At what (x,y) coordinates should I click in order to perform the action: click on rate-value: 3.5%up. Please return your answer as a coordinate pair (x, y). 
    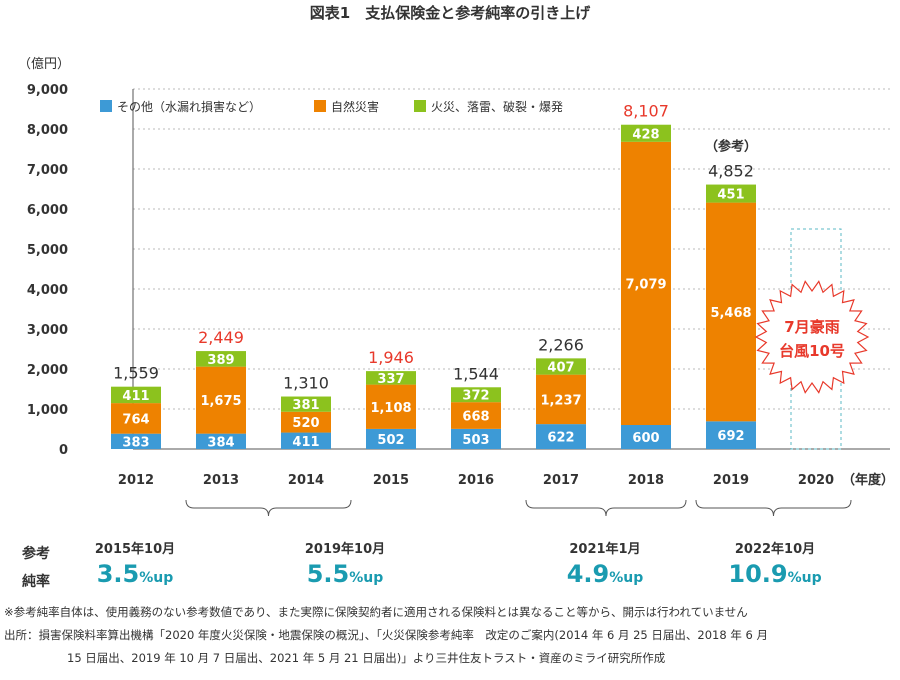
    Looking at the image, I should click on (135, 574).